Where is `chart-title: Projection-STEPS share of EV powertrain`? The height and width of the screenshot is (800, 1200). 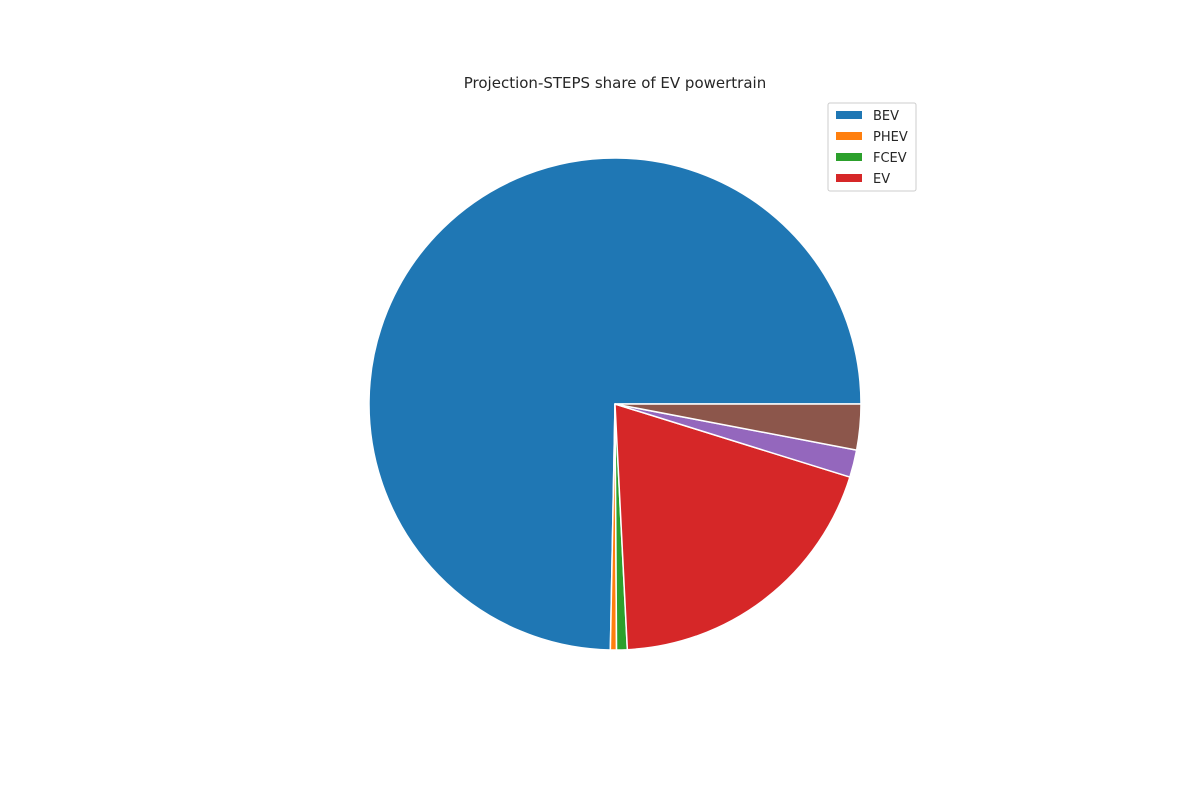 chart-title: Projection-STEPS share of EV powertrain is located at coordinates (615, 83).